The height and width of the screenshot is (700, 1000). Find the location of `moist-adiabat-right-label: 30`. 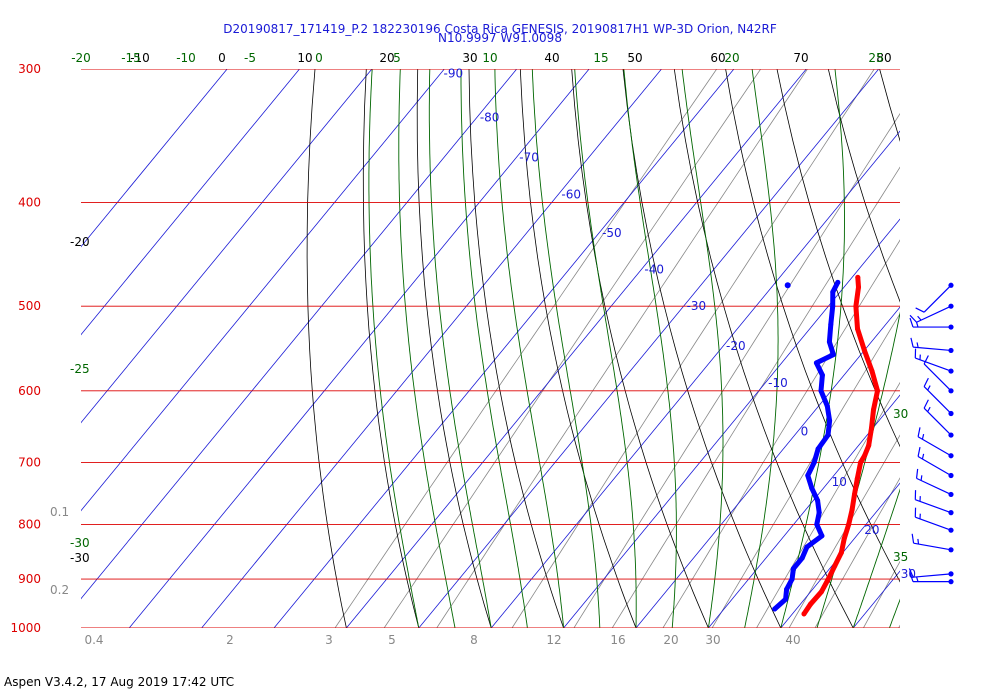

moist-adiabat-right-label: 30 is located at coordinates (900, 414).